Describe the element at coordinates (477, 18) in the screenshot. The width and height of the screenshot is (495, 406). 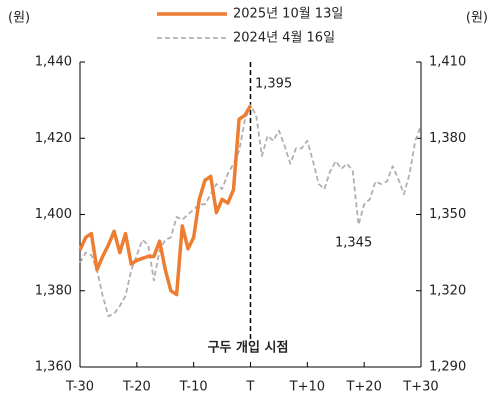
I see `y2-axis-label: (원)` at that location.